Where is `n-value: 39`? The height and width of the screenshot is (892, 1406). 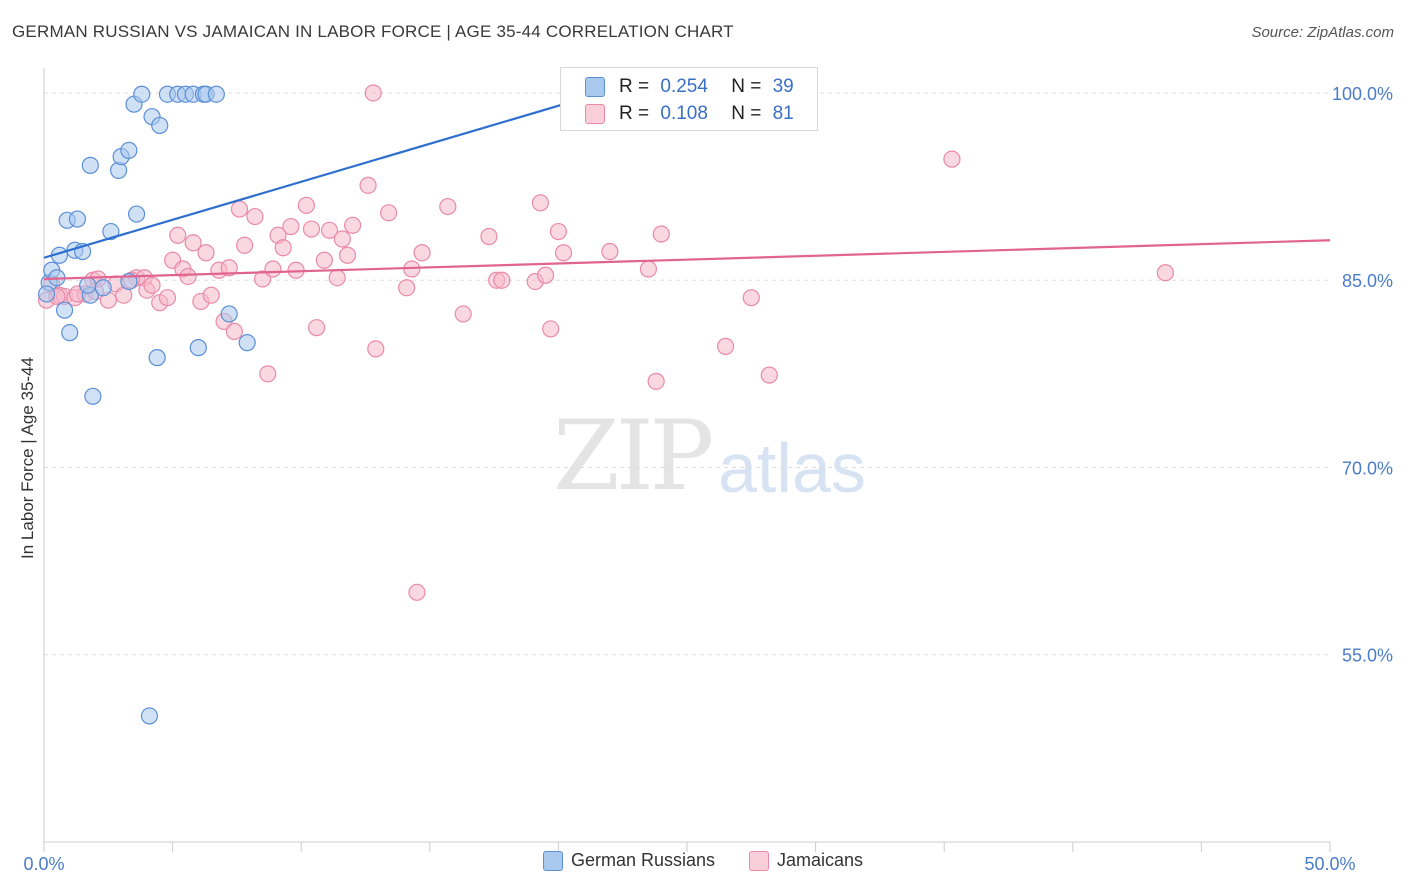
n-value: 39 is located at coordinates (783, 86).